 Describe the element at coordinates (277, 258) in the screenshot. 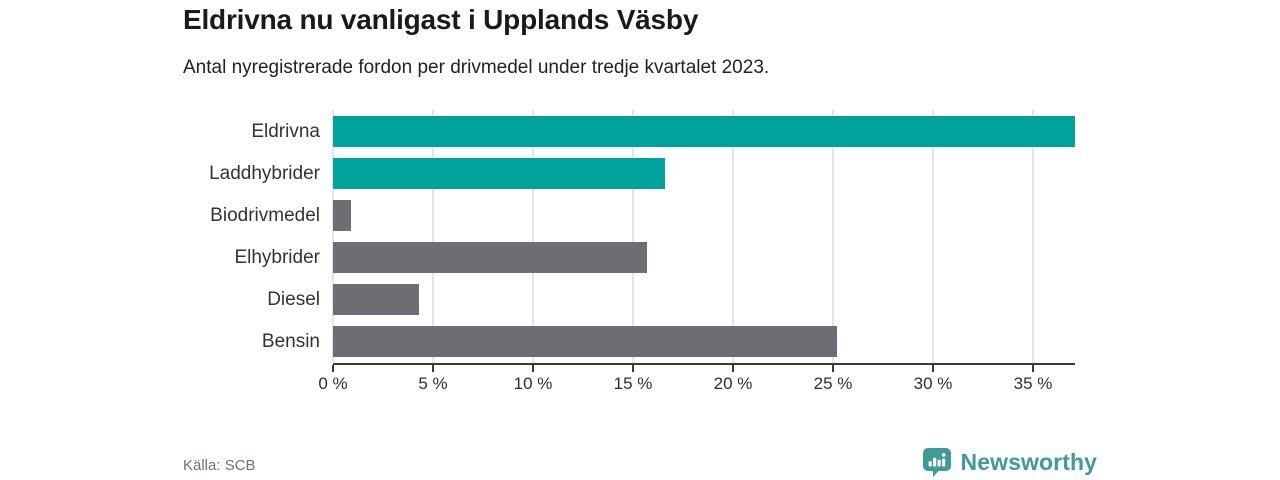

I see `category-label: Elhybrider` at that location.